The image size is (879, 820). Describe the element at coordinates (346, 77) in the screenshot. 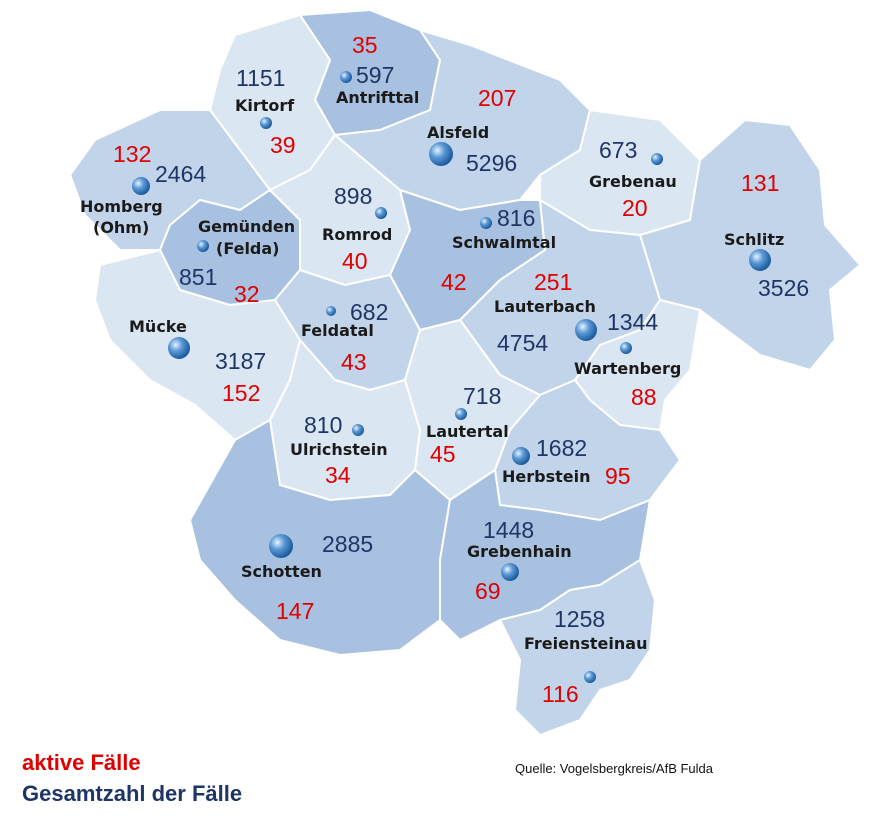

I see `town-dot-antrifttal` at that location.